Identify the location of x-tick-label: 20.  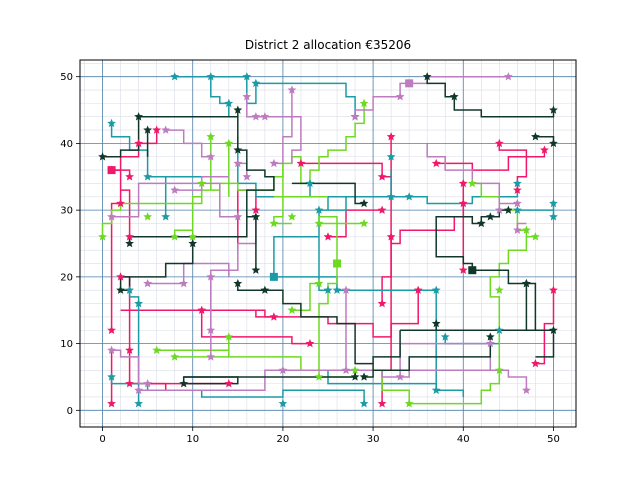
(283, 439).